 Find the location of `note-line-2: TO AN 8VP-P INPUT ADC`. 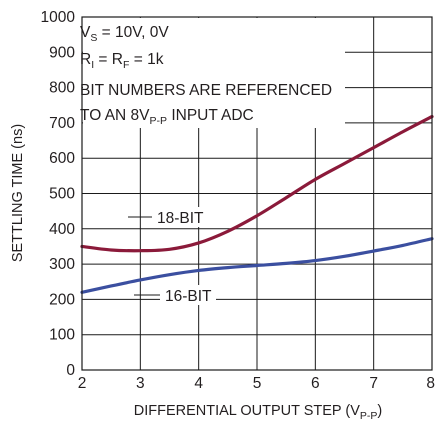

note-line-2: TO AN 8VP-P INPUT ADC is located at coordinates (167, 117).